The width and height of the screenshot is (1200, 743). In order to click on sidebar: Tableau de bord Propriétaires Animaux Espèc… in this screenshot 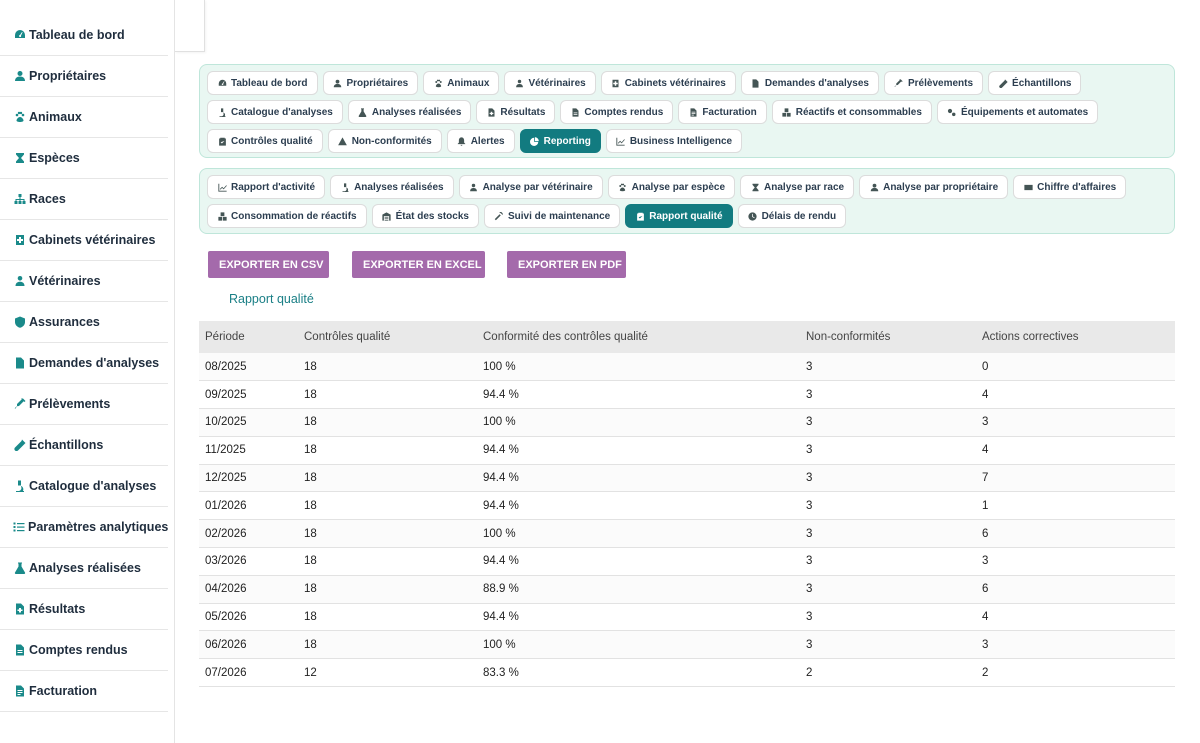, I will do `click(87, 371)`.